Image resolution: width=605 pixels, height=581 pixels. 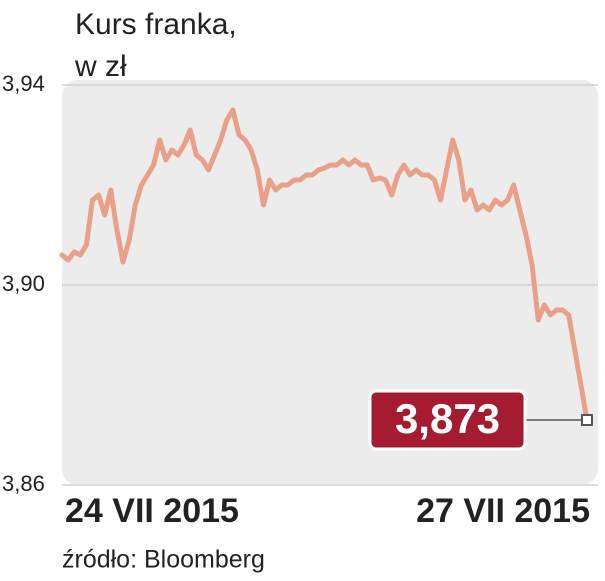 What do you see at coordinates (23, 283) in the screenshot?
I see `y-tick-label: 3,90` at bounding box center [23, 283].